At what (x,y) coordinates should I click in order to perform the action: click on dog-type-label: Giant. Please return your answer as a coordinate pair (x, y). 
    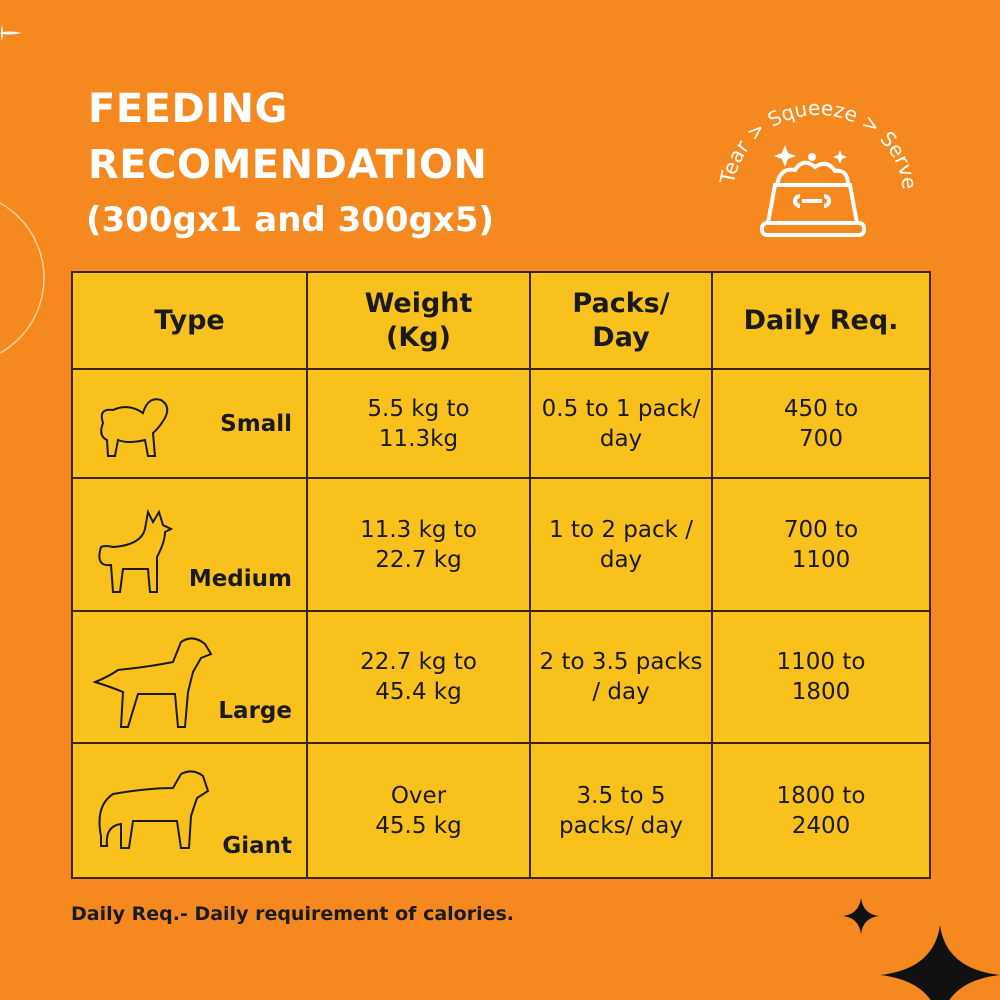
    Looking at the image, I should click on (257, 846).